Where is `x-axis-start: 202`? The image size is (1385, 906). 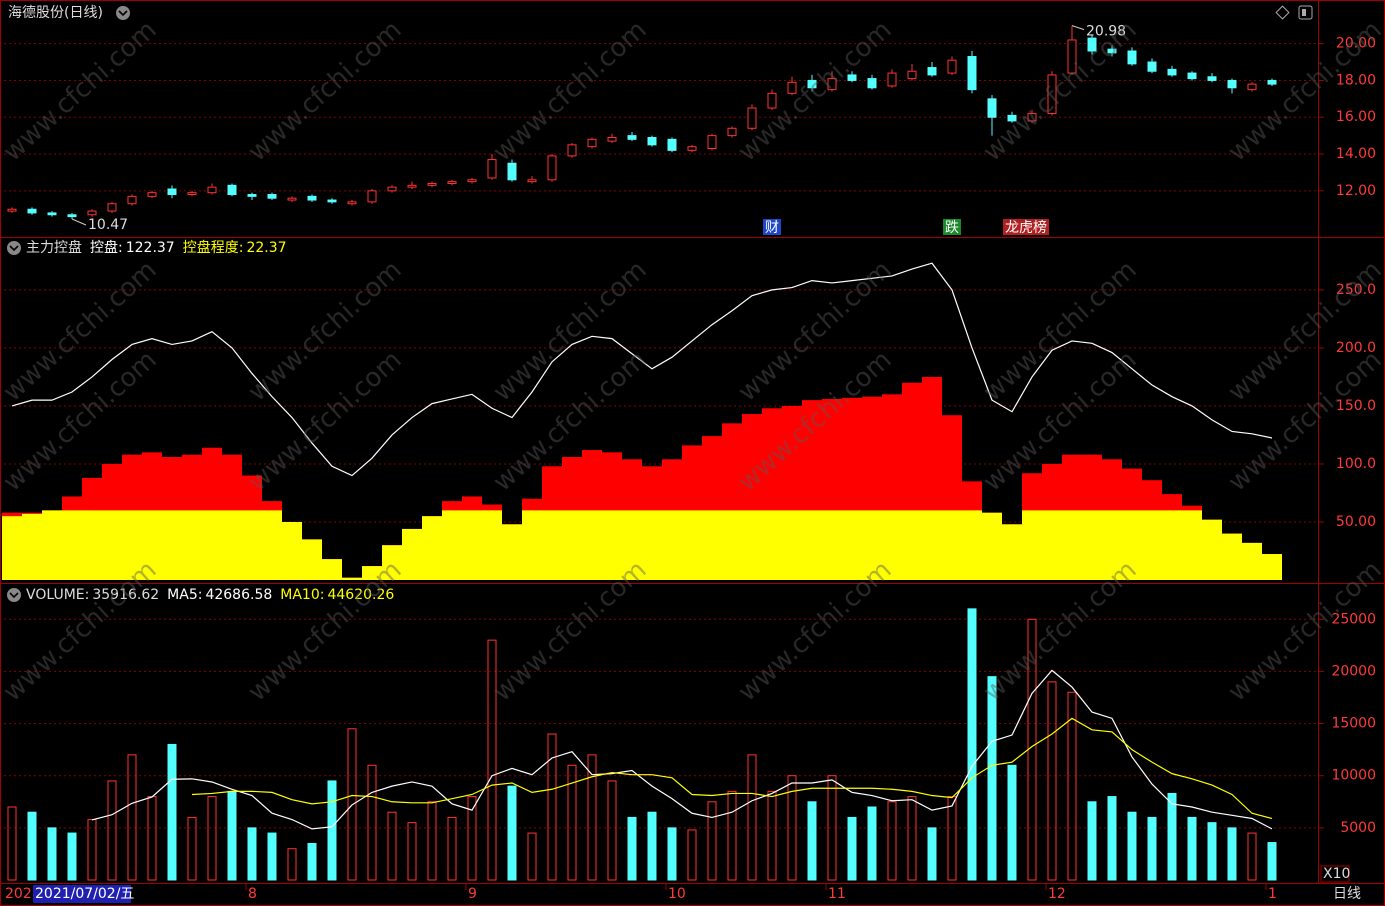 x-axis-start: 202 is located at coordinates (18, 894).